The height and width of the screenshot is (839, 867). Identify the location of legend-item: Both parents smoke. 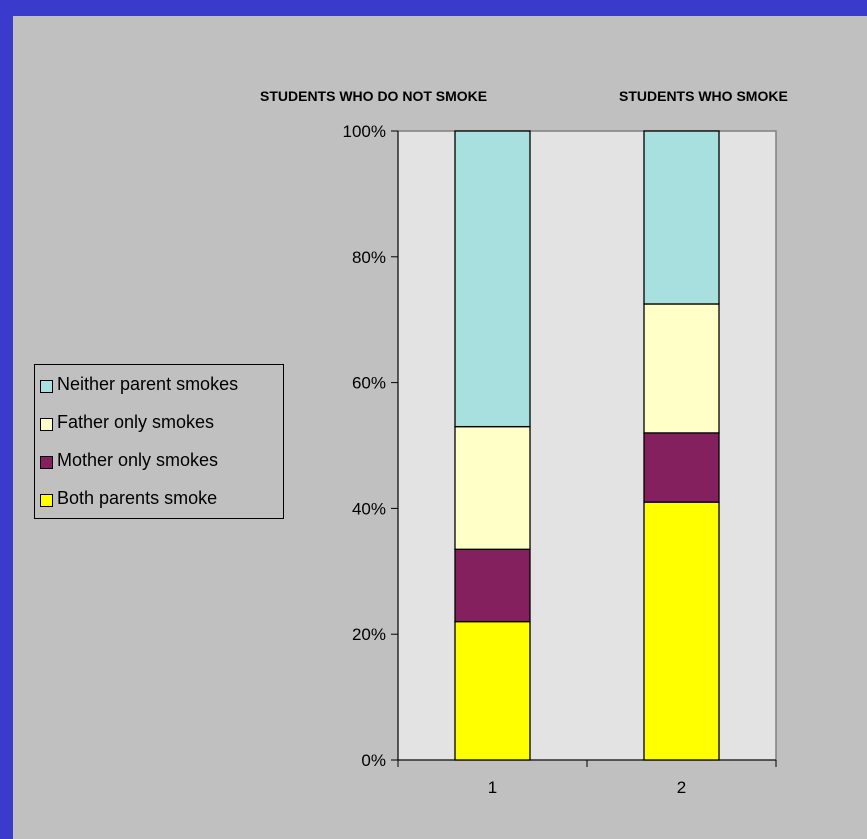
(159, 507).